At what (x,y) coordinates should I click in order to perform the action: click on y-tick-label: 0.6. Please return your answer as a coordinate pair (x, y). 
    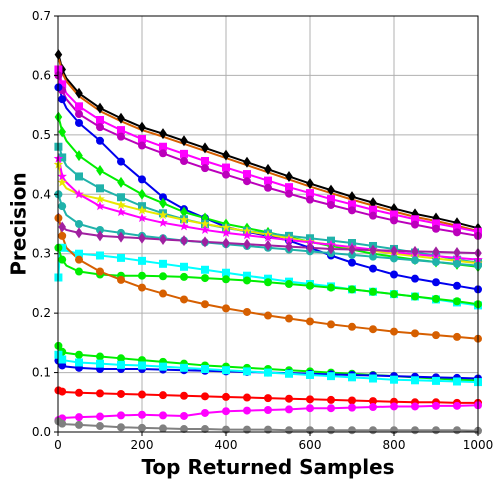
    Looking at the image, I should click on (41, 75).